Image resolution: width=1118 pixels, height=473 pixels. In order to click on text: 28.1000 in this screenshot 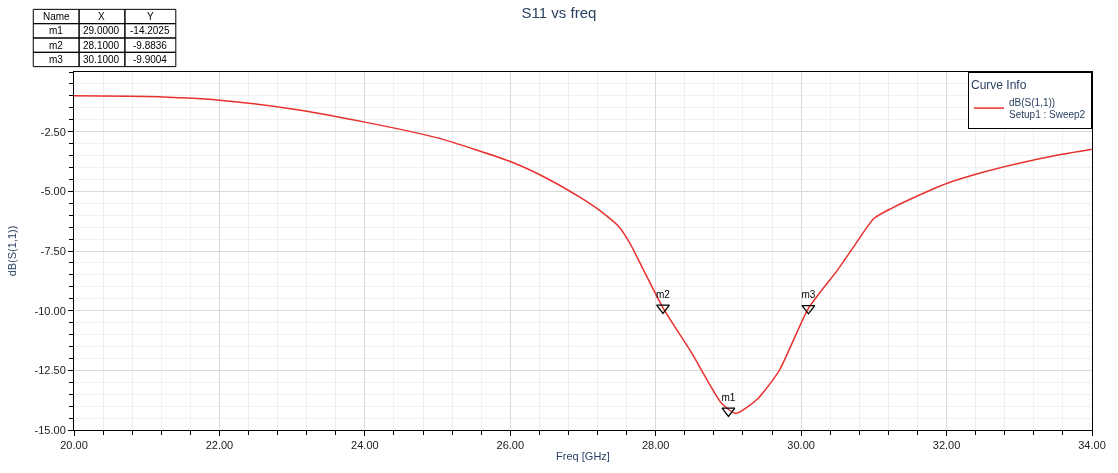, I will do `click(101, 45)`.